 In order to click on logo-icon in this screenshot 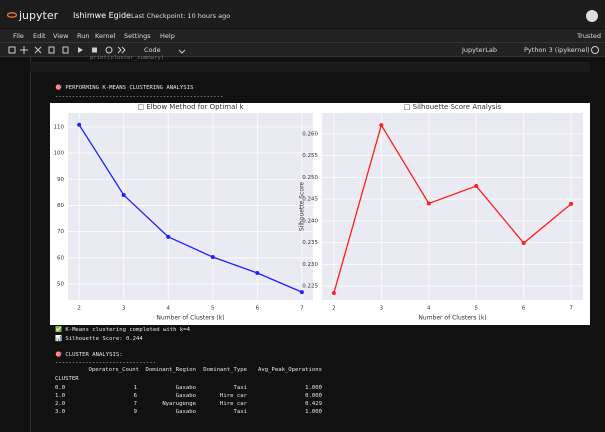, I will do `click(12, 15)`.